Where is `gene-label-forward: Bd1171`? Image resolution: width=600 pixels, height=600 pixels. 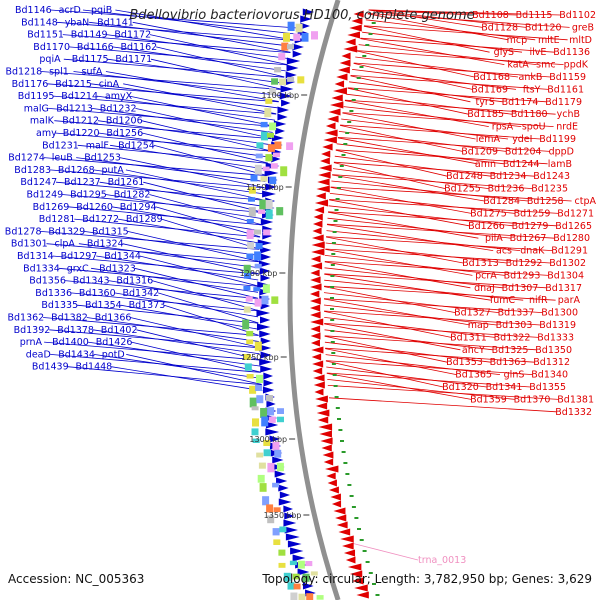
gene-label-forward: Bd1171 is located at coordinates (133, 59).